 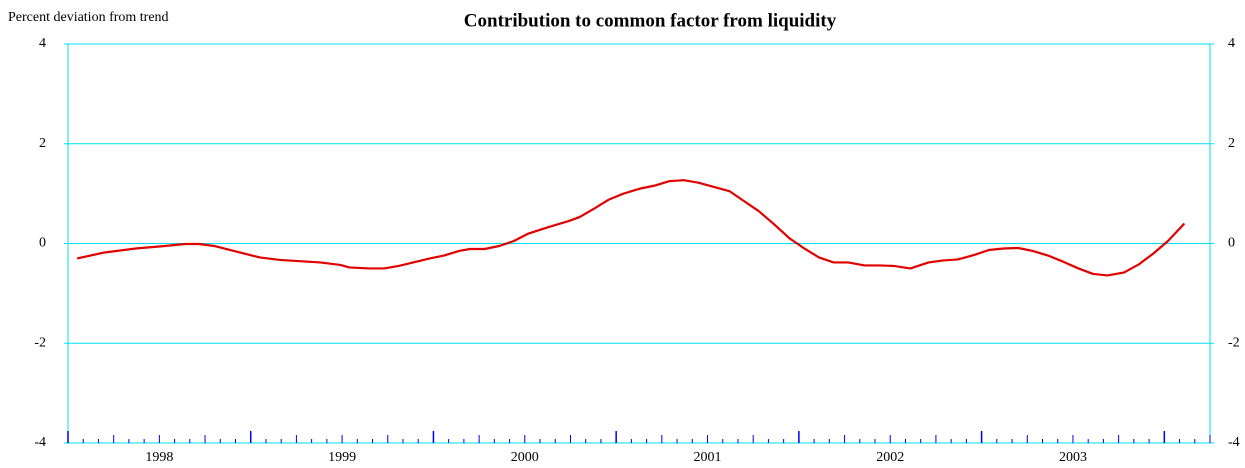 What do you see at coordinates (88, 17) in the screenshot?
I see `y-axis-label: Percent deviation from trend` at bounding box center [88, 17].